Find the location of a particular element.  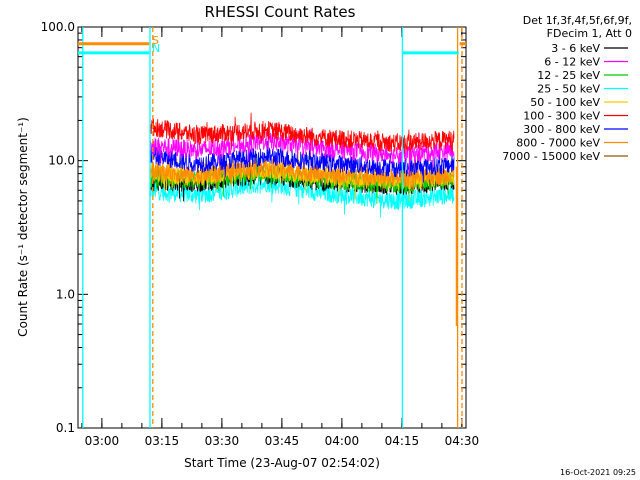

x-axis-label: Start Time (23-Aug-07 02:54:02) is located at coordinates (282, 463).